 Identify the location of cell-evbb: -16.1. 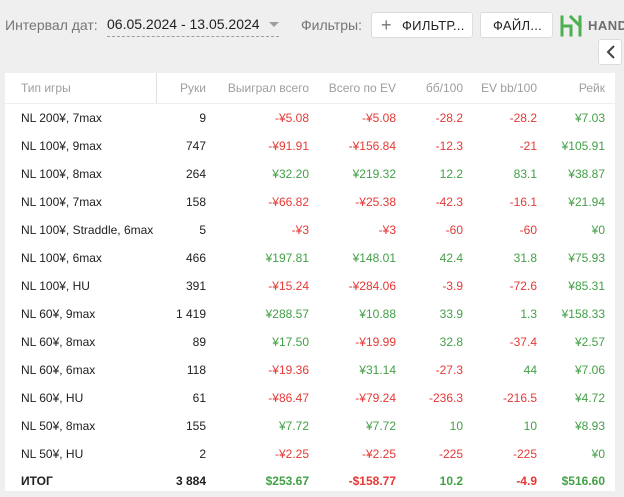
(523, 202).